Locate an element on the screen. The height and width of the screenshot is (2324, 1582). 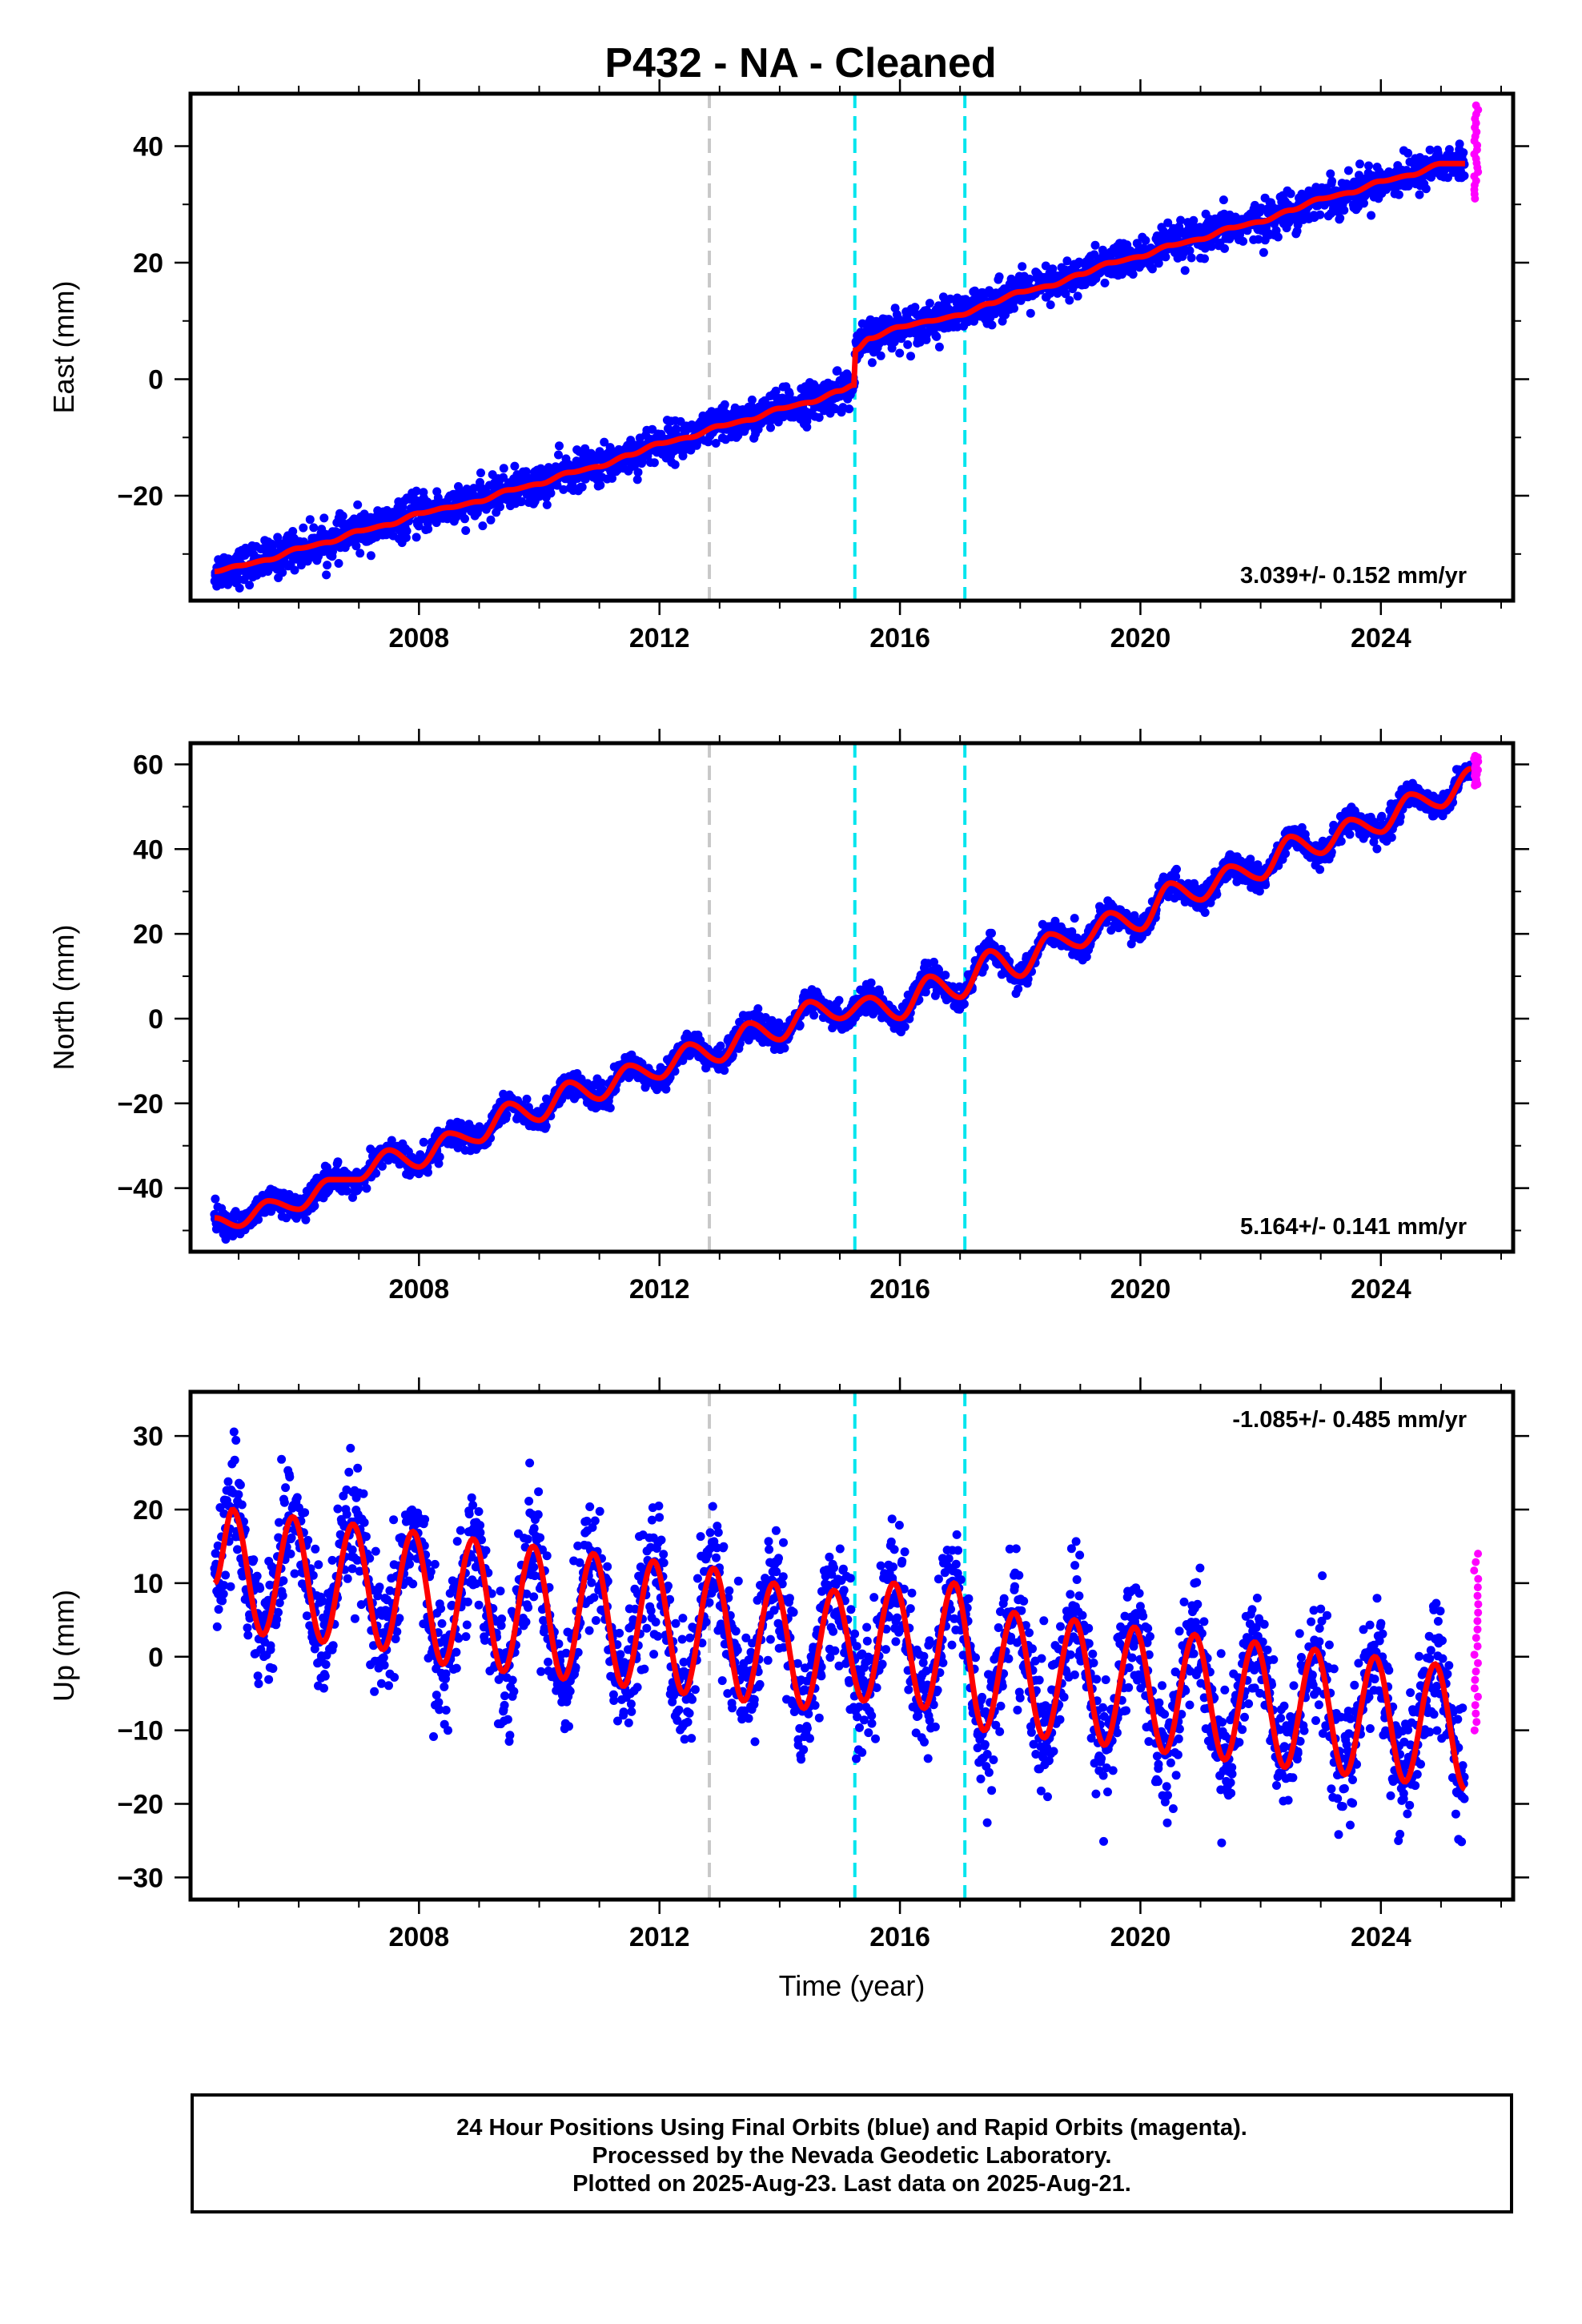
chart-title: P432 - NA - Cleaned is located at coordinates (800, 63).